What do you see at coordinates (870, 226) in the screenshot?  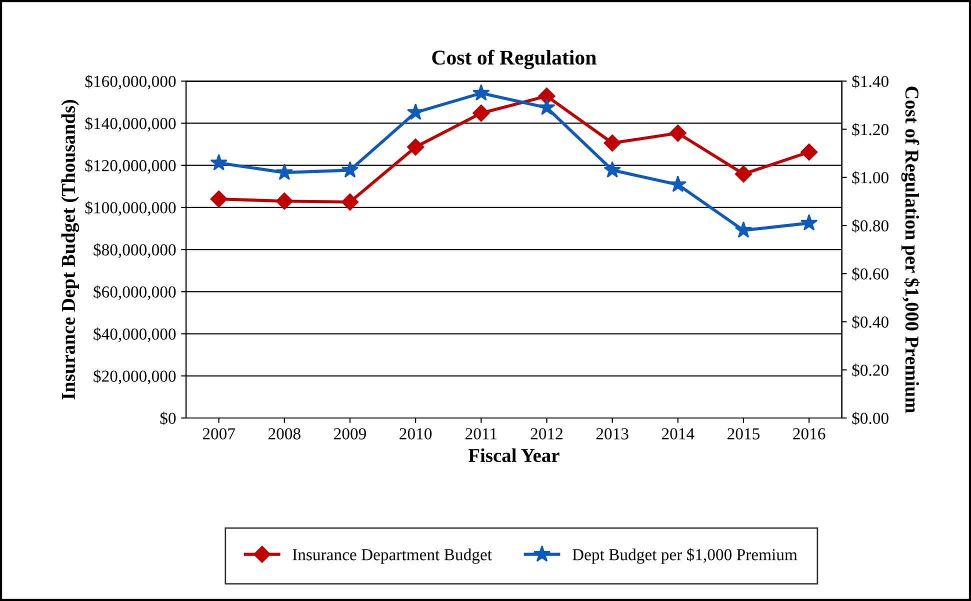 I see `y2-tick-label: $0.80` at bounding box center [870, 226].